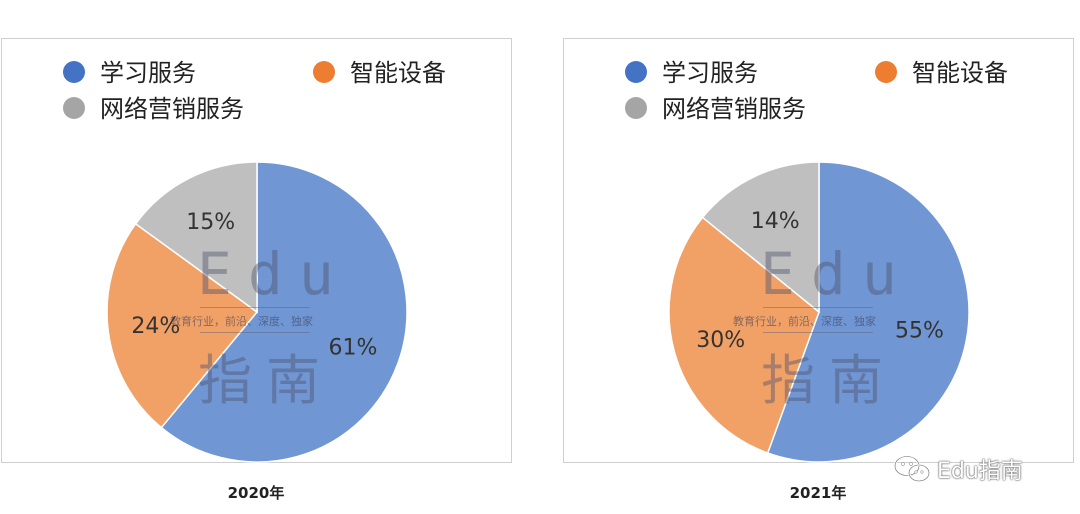 The image size is (1080, 514). Describe the element at coordinates (353, 348) in the screenshot. I see `data-label: 61%` at that location.